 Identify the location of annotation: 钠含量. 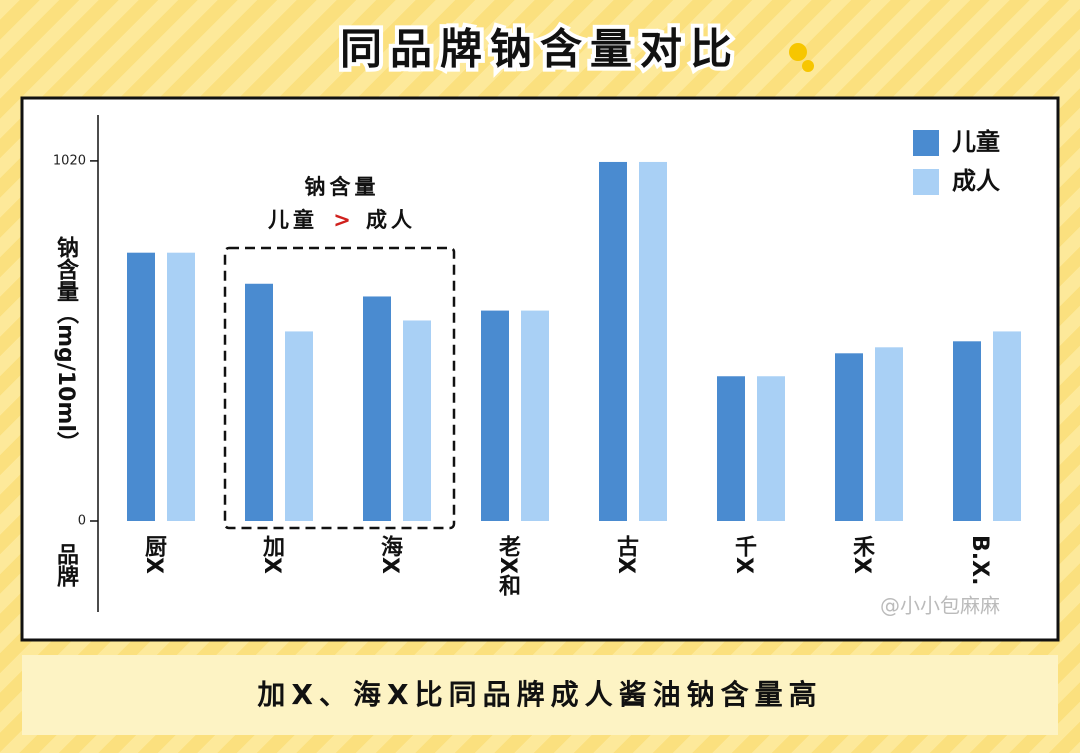
(342, 187).